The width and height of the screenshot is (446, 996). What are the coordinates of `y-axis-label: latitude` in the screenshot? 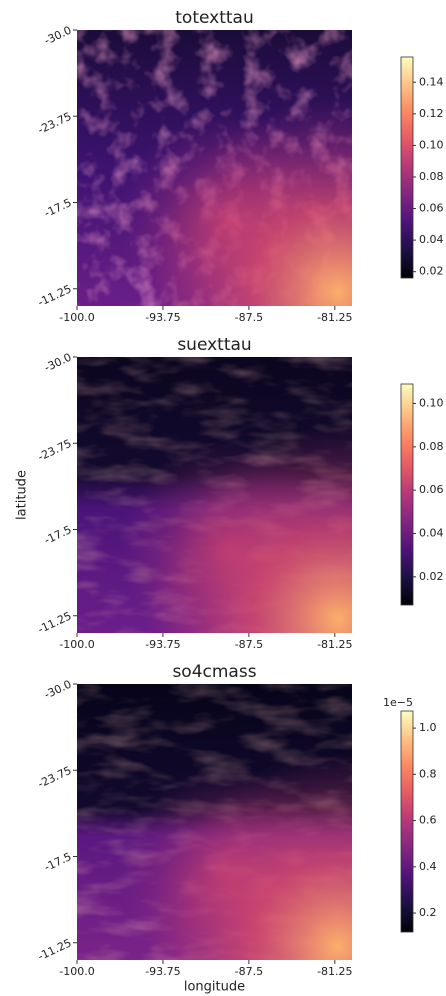 It's located at (22, 495).